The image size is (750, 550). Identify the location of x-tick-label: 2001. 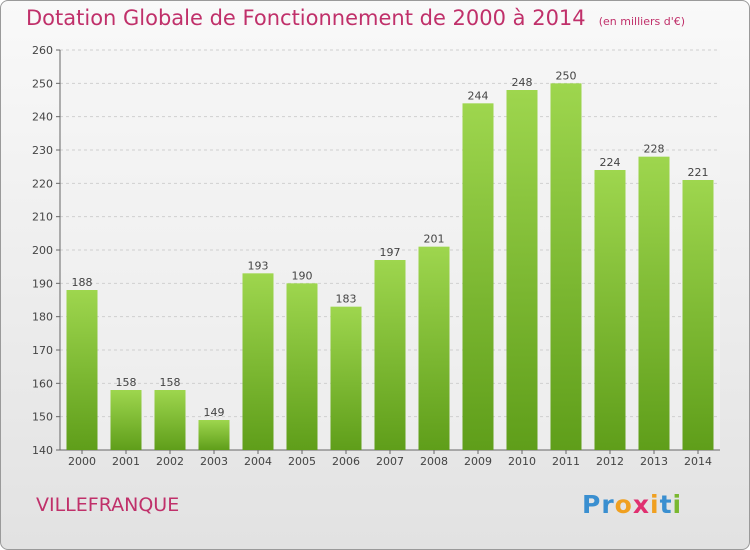
(126, 461).